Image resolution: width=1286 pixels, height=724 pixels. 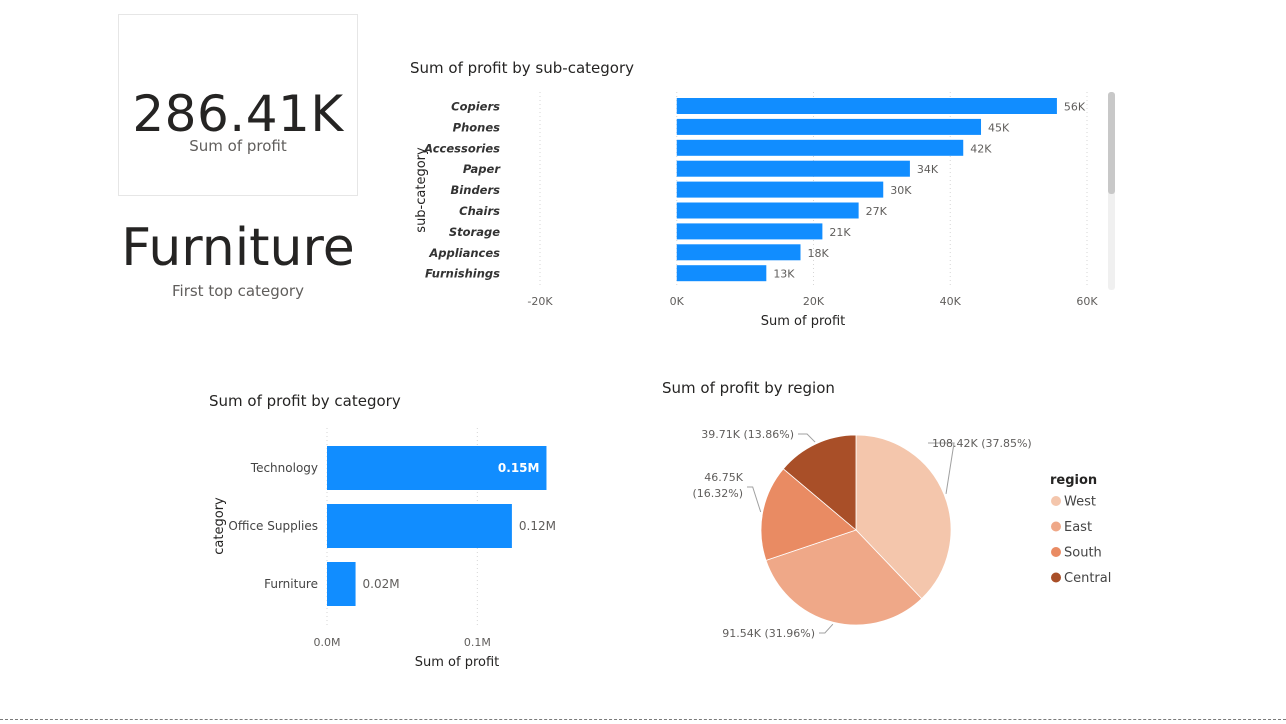 I want to click on subcategory-x-tick: -20K, so click(x=540, y=301).